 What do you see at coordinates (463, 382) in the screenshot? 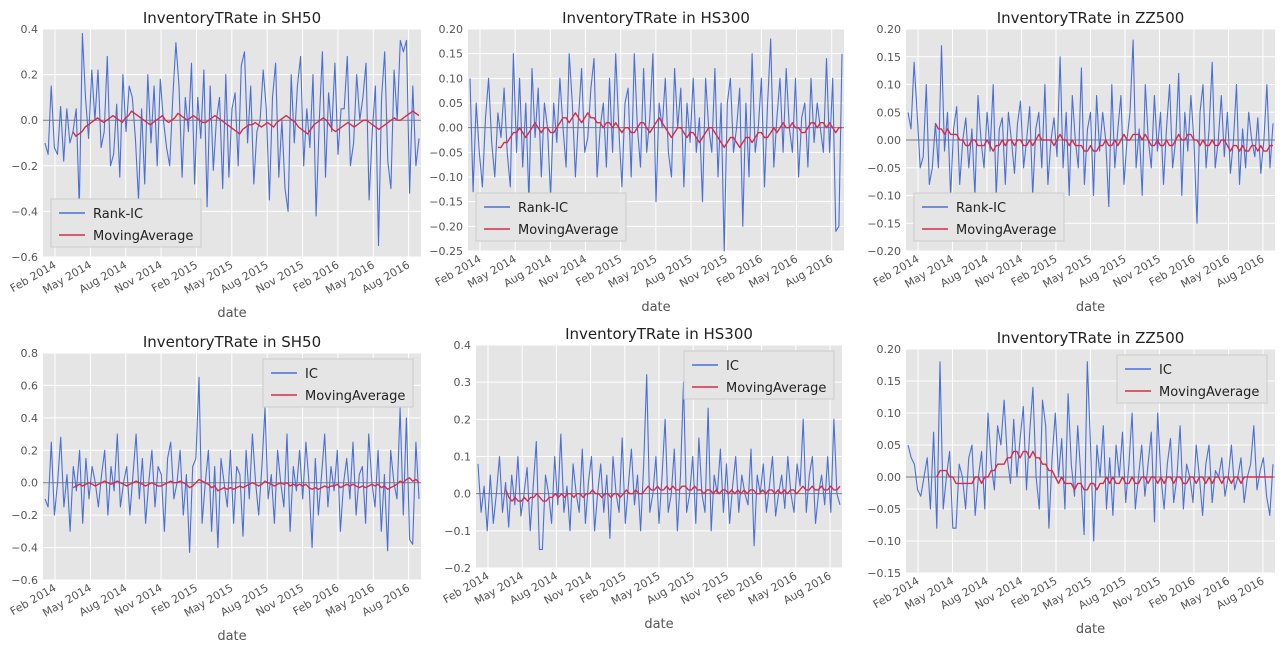
I see `y-tick-label: 0.3` at bounding box center [463, 382].